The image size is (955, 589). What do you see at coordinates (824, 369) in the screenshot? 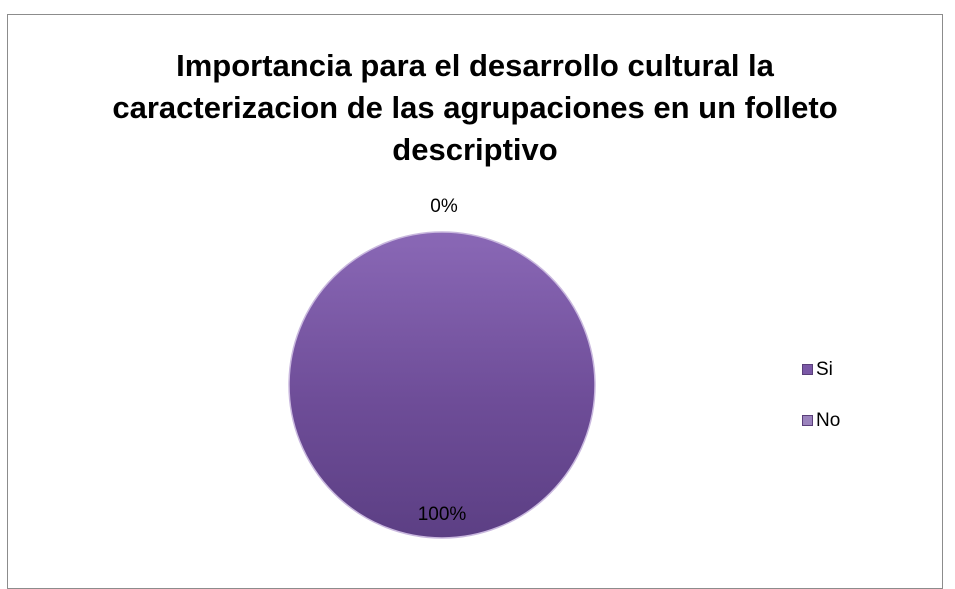
I see `legend-label-si: Si` at bounding box center [824, 369].